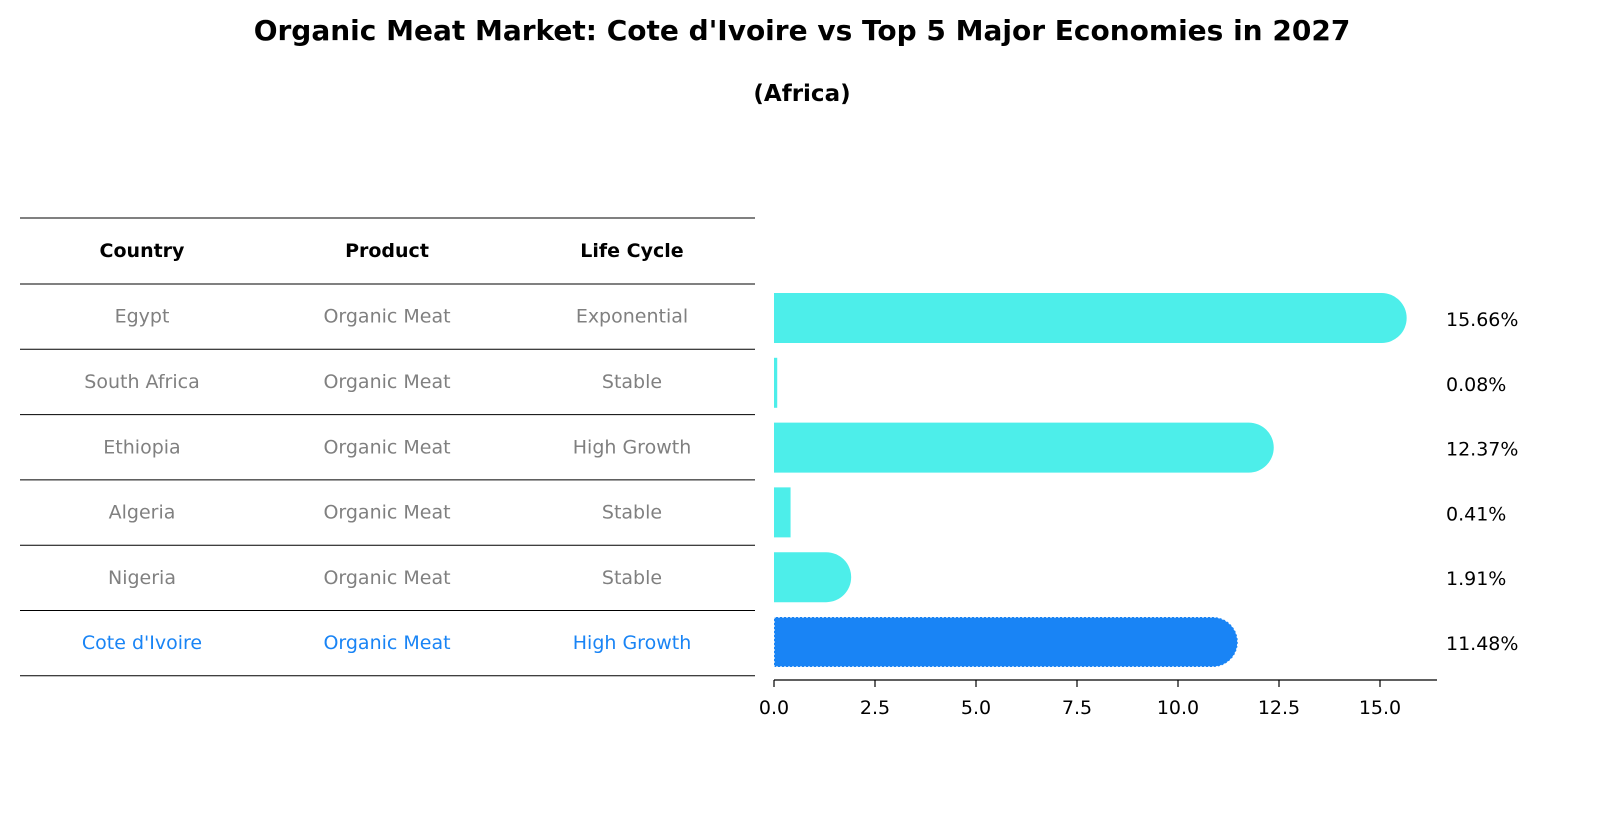 The image size is (1604, 823). Describe the element at coordinates (141, 382) in the screenshot. I see `table-cell-south-africa-country: South Africa` at that location.